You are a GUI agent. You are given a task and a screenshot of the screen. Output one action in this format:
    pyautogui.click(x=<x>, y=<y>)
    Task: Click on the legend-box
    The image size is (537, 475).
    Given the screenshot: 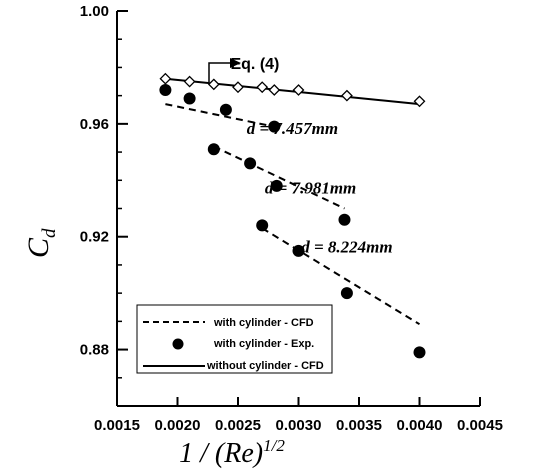 What is the action you would take?
    pyautogui.click(x=234, y=339)
    